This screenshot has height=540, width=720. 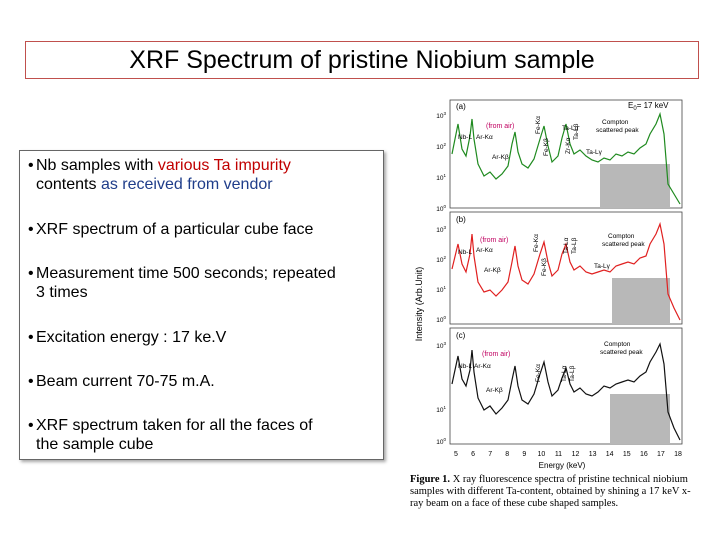 What do you see at coordinates (419, 304) in the screenshot?
I see `y-axis-label: Intensity (Arb.Unit)` at bounding box center [419, 304].